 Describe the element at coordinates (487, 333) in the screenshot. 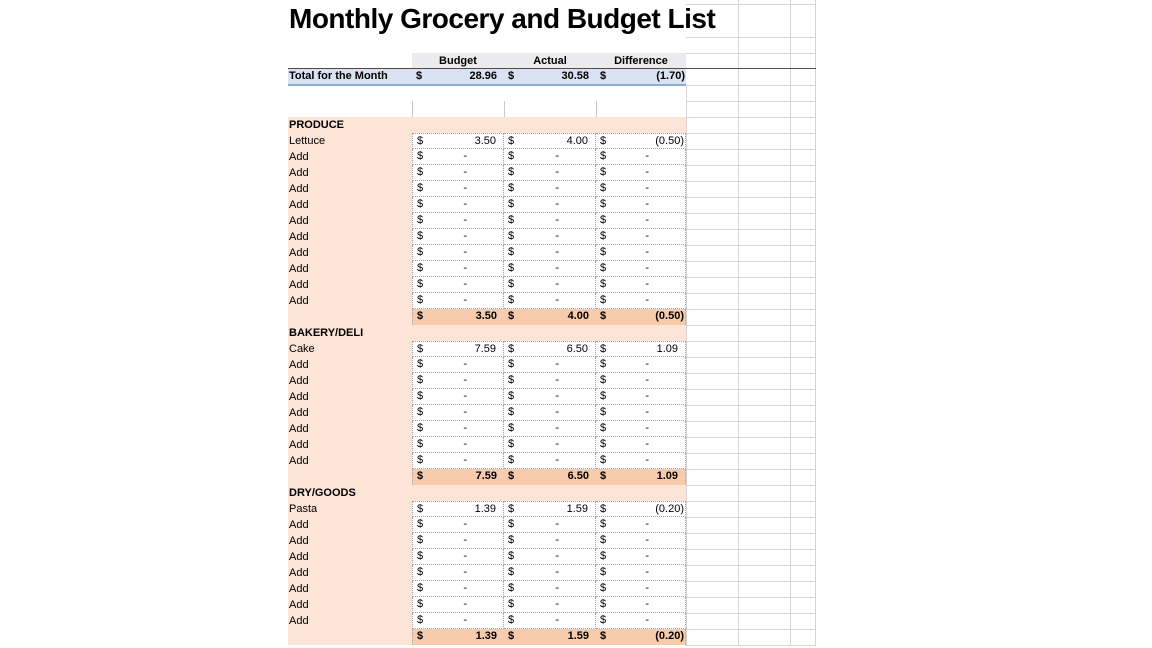

I see `section-header-bakery-deli: BAKERY/DELI` at that location.